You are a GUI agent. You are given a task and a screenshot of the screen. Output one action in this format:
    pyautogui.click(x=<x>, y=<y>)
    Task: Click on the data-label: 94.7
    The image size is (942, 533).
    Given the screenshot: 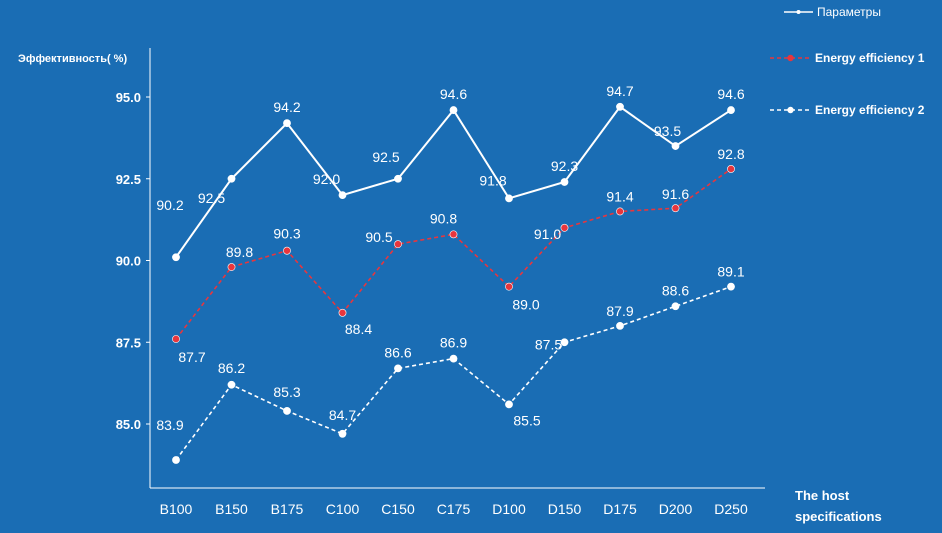 What is the action you would take?
    pyautogui.click(x=619, y=91)
    